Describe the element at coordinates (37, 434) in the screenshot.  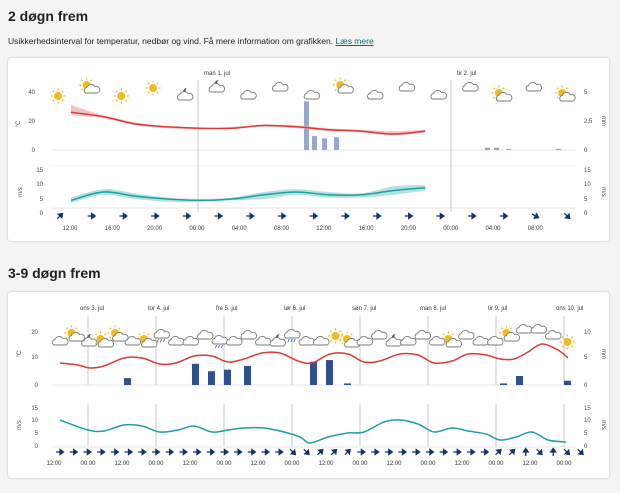
I see `wind-tick: 5` at that location.